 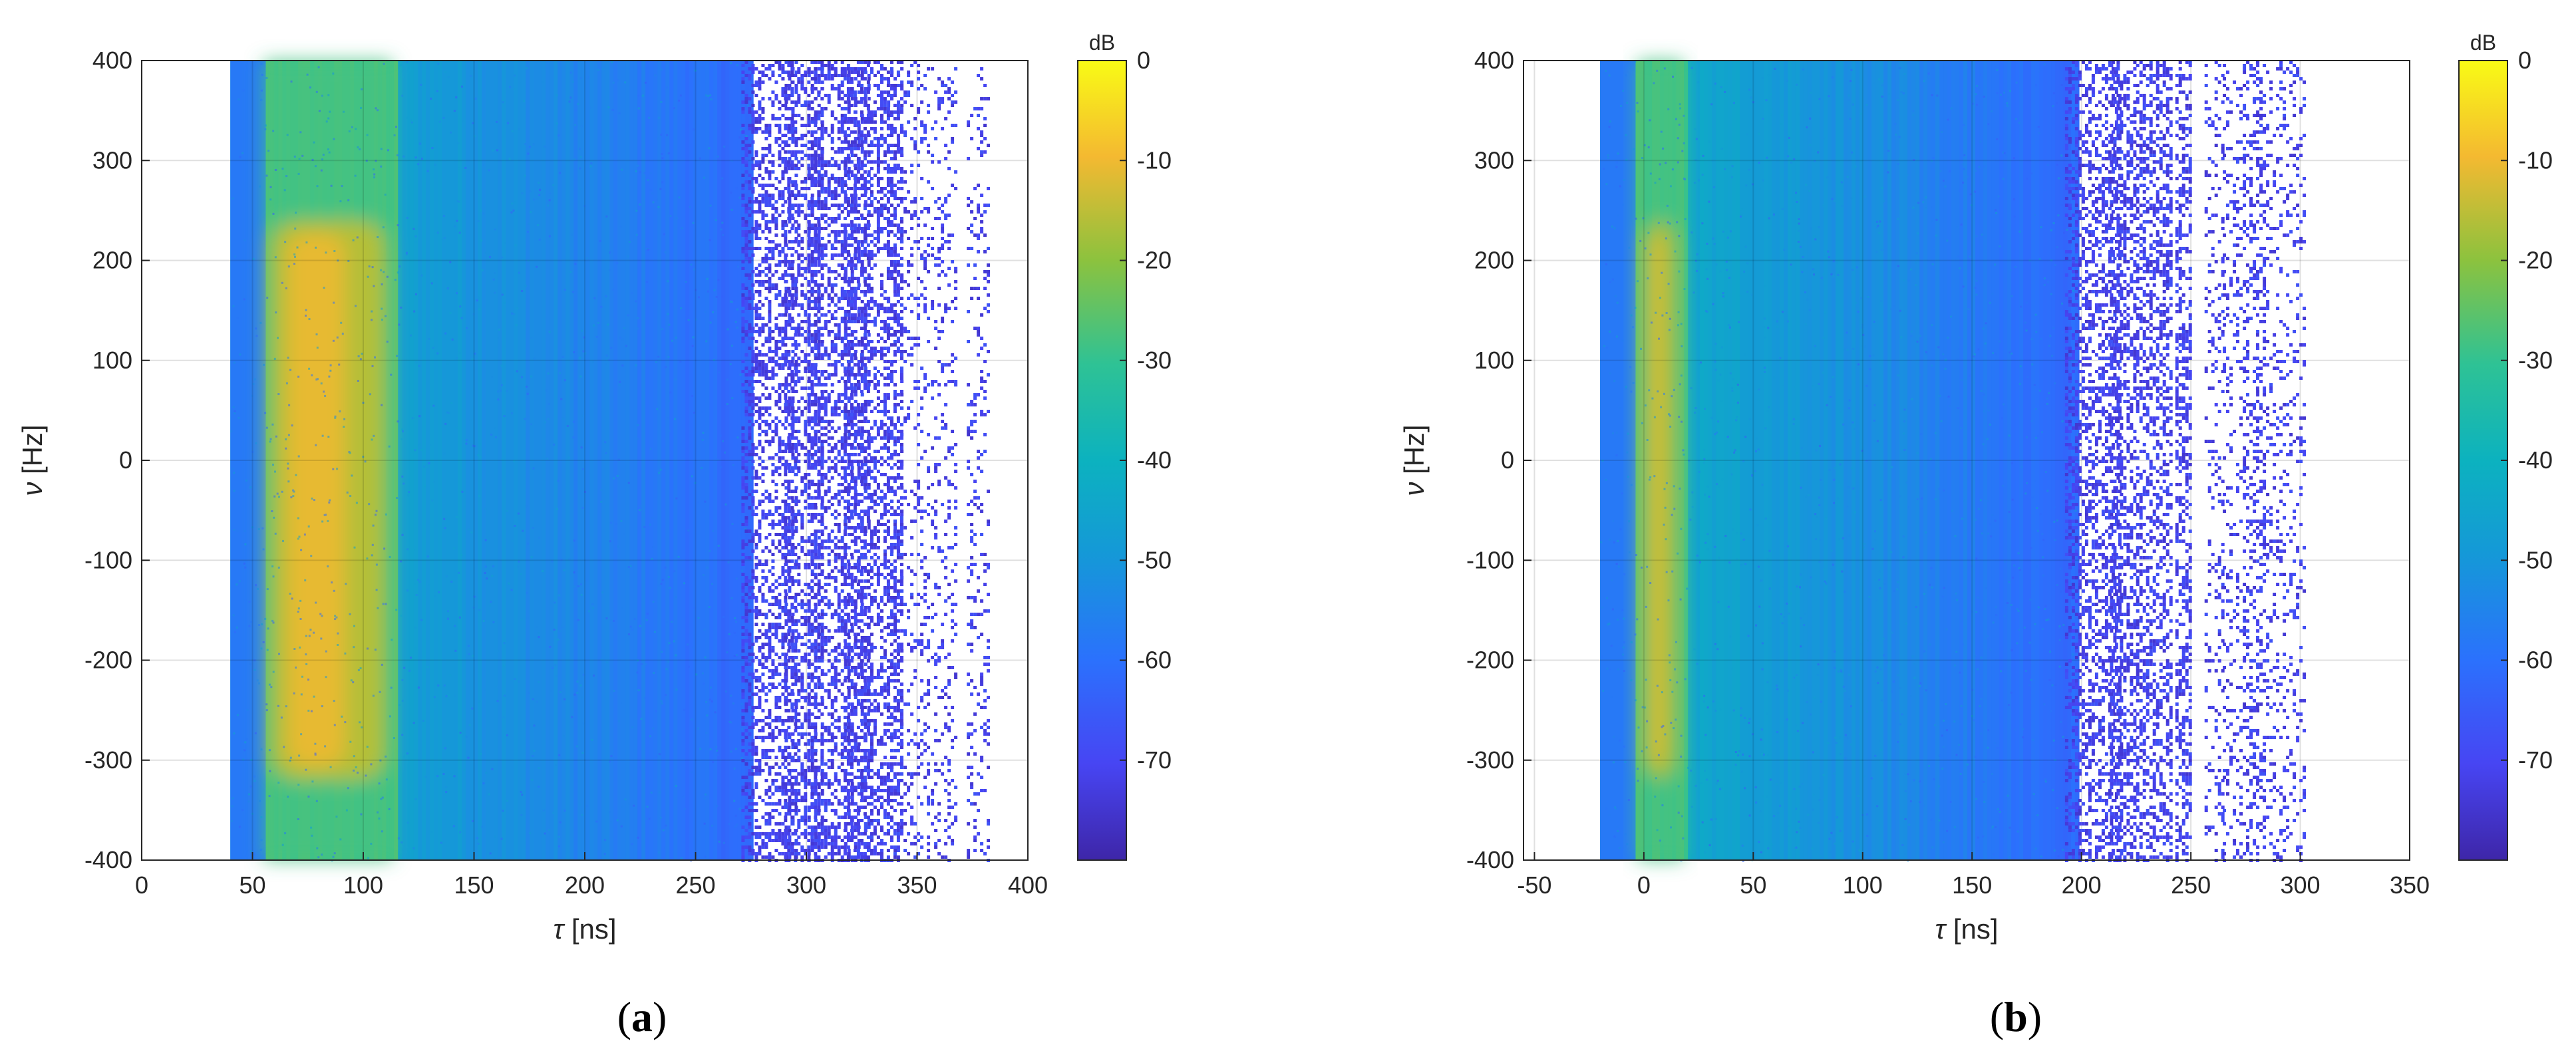 I want to click on heatmap-column, so click(x=548, y=461).